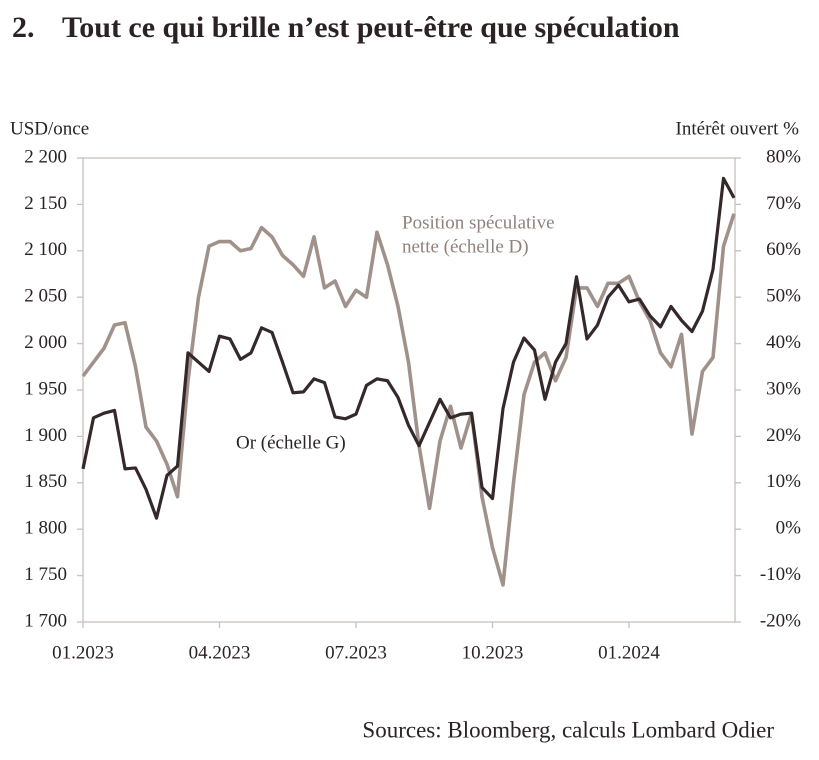 Image resolution: width=819 pixels, height=760 pixels. Describe the element at coordinates (783, 342) in the screenshot. I see `y2-tick-label: 40%` at that location.